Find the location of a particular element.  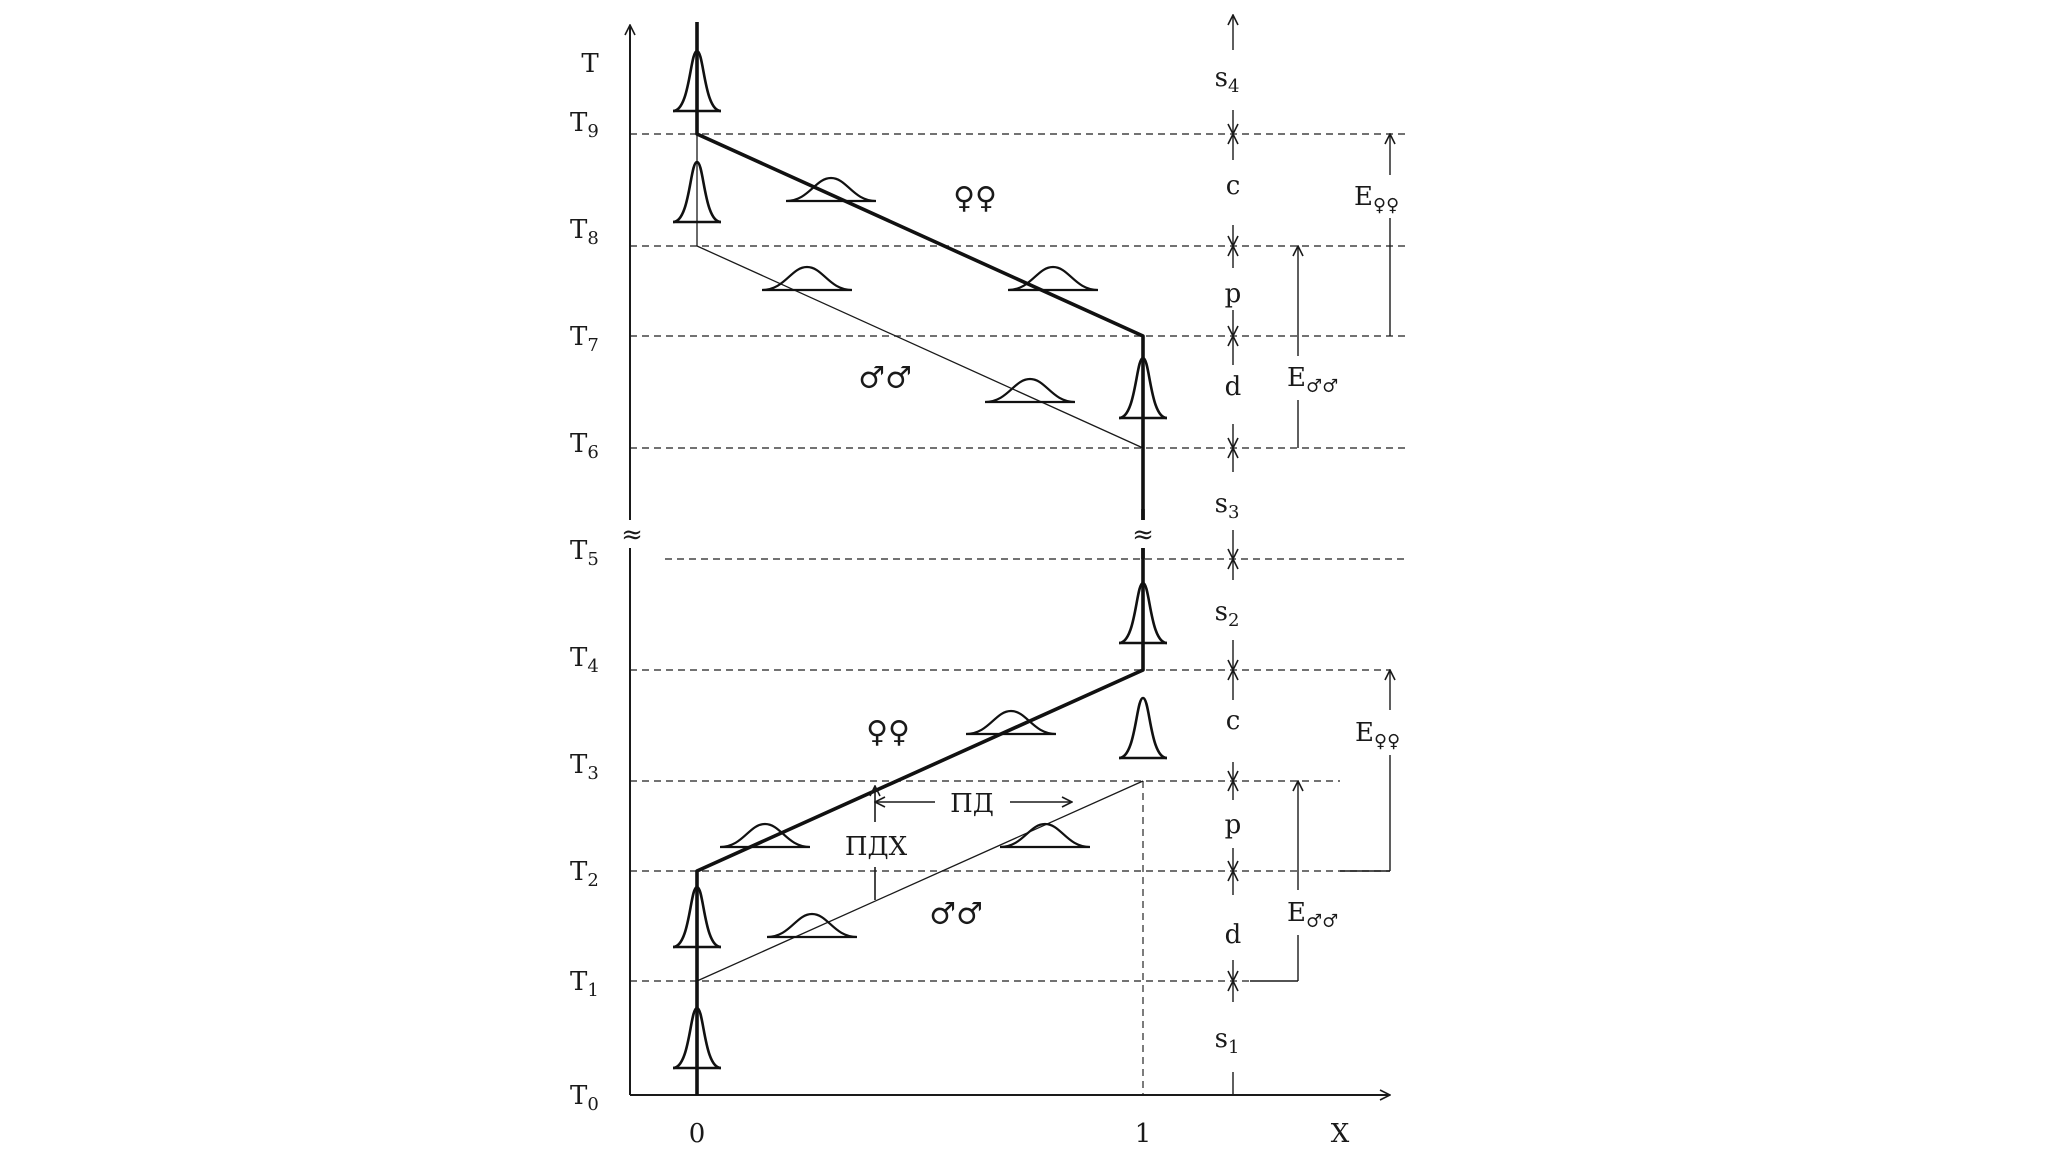

phase-label-s3: s3 is located at coordinates (1227, 506).